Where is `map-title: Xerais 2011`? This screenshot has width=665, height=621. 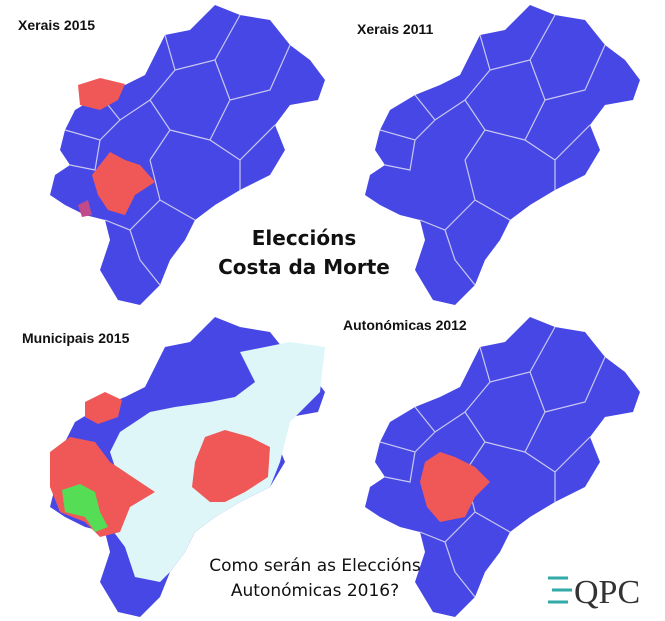
map-title: Xerais 2011 is located at coordinates (395, 29).